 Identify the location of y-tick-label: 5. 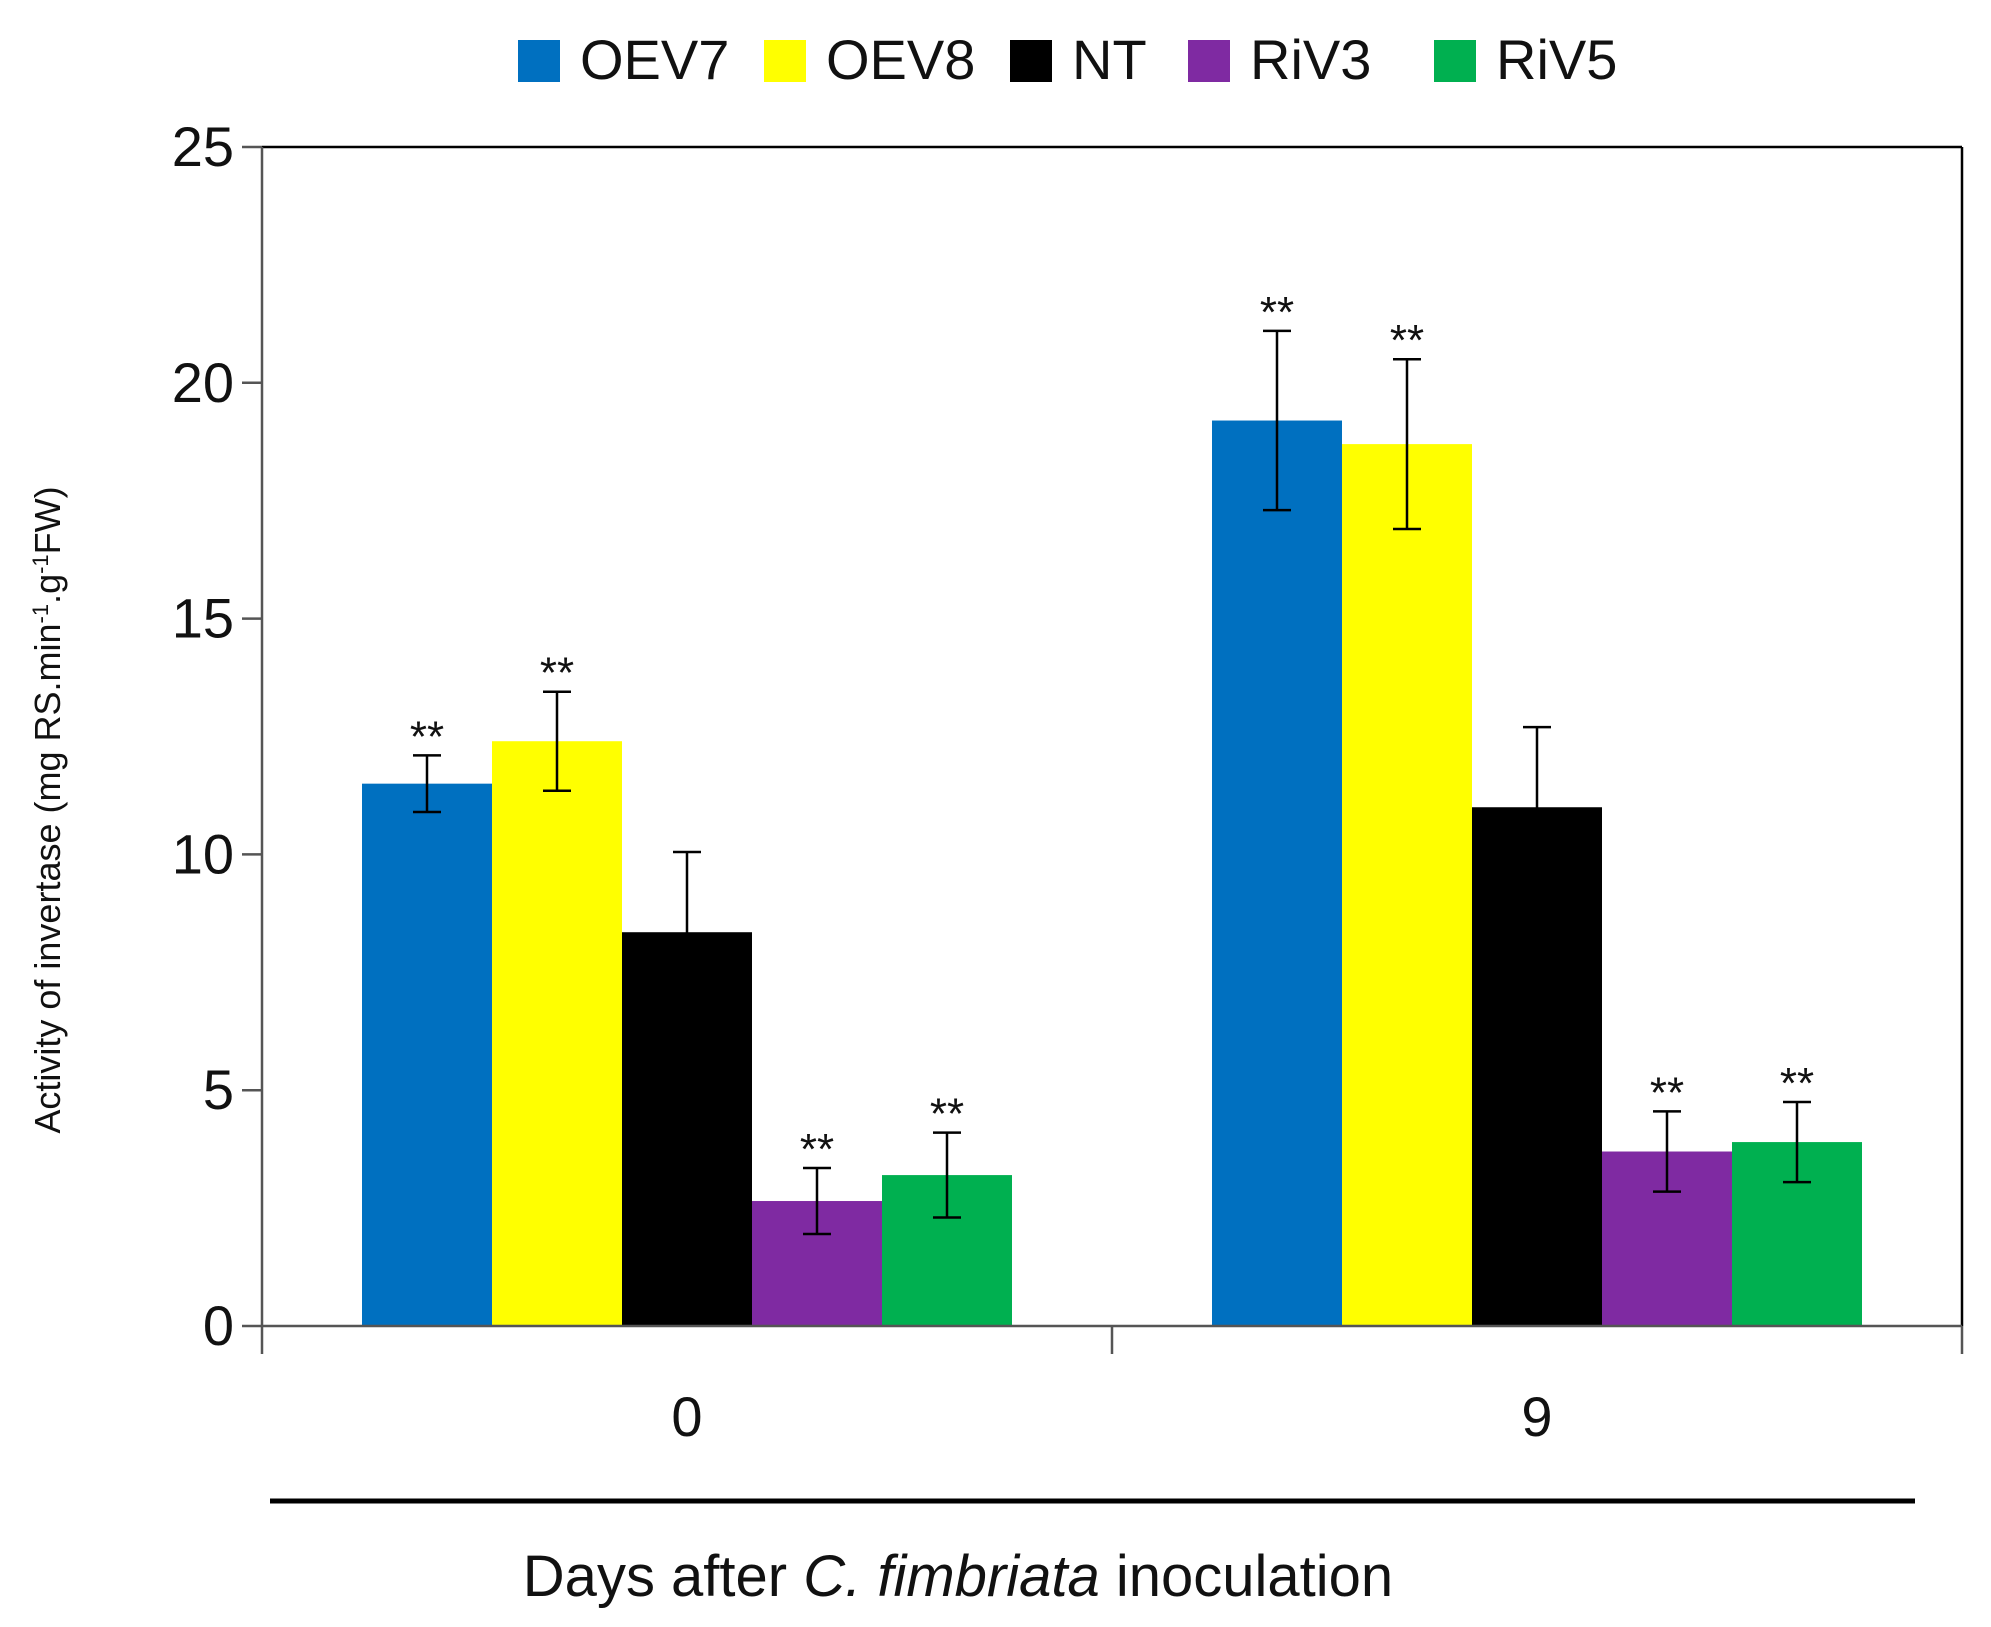
(218, 1089).